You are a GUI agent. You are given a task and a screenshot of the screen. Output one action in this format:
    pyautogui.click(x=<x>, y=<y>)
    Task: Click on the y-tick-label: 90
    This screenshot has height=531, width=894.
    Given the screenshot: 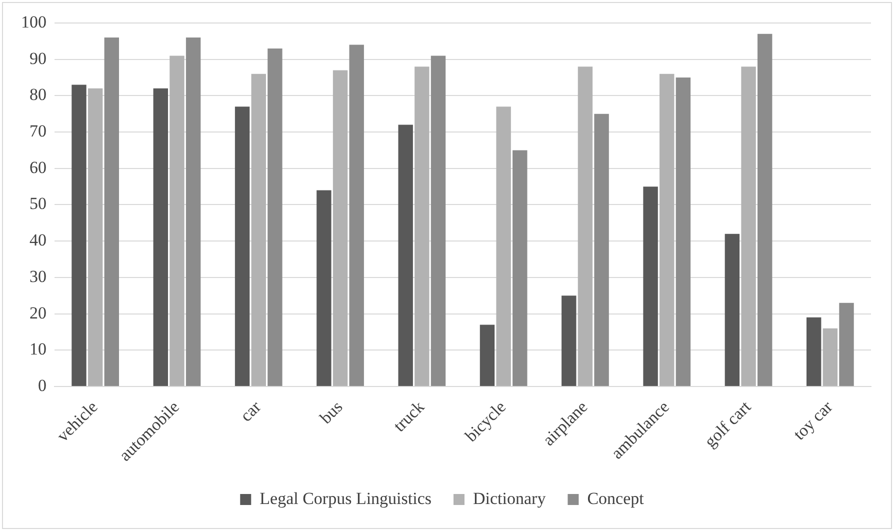 What is the action you would take?
    pyautogui.click(x=38, y=58)
    